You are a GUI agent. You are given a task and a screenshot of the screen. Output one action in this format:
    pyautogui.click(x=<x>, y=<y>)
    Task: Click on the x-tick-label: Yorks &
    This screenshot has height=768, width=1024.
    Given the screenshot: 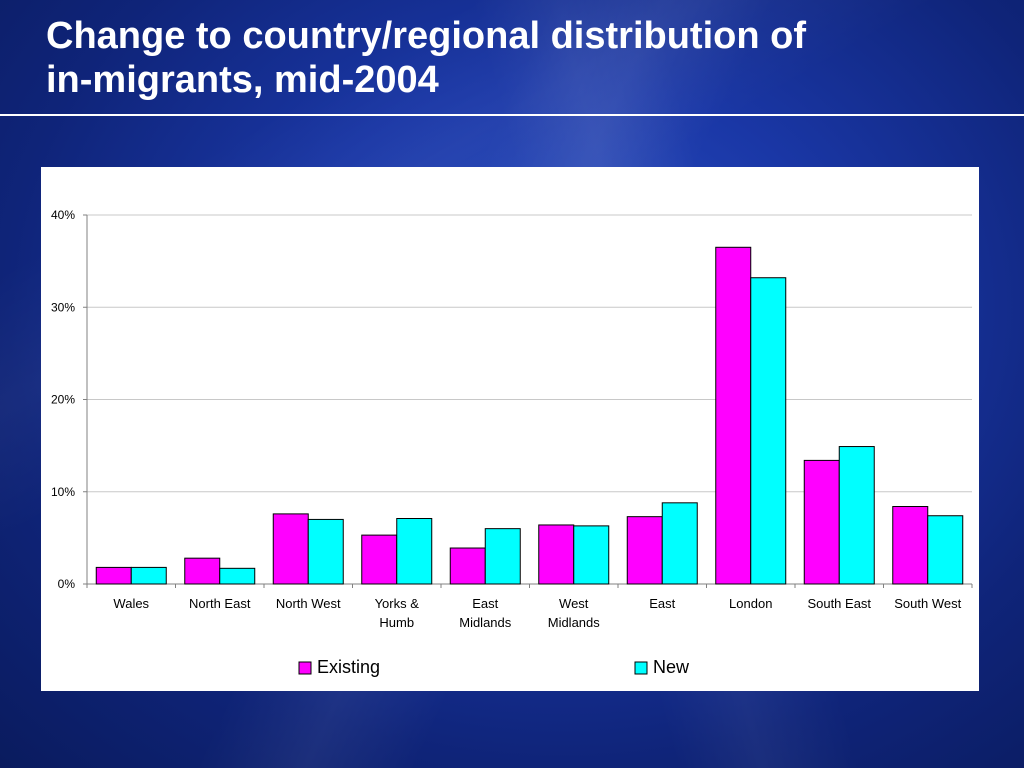 What is the action you would take?
    pyautogui.click(x=397, y=603)
    